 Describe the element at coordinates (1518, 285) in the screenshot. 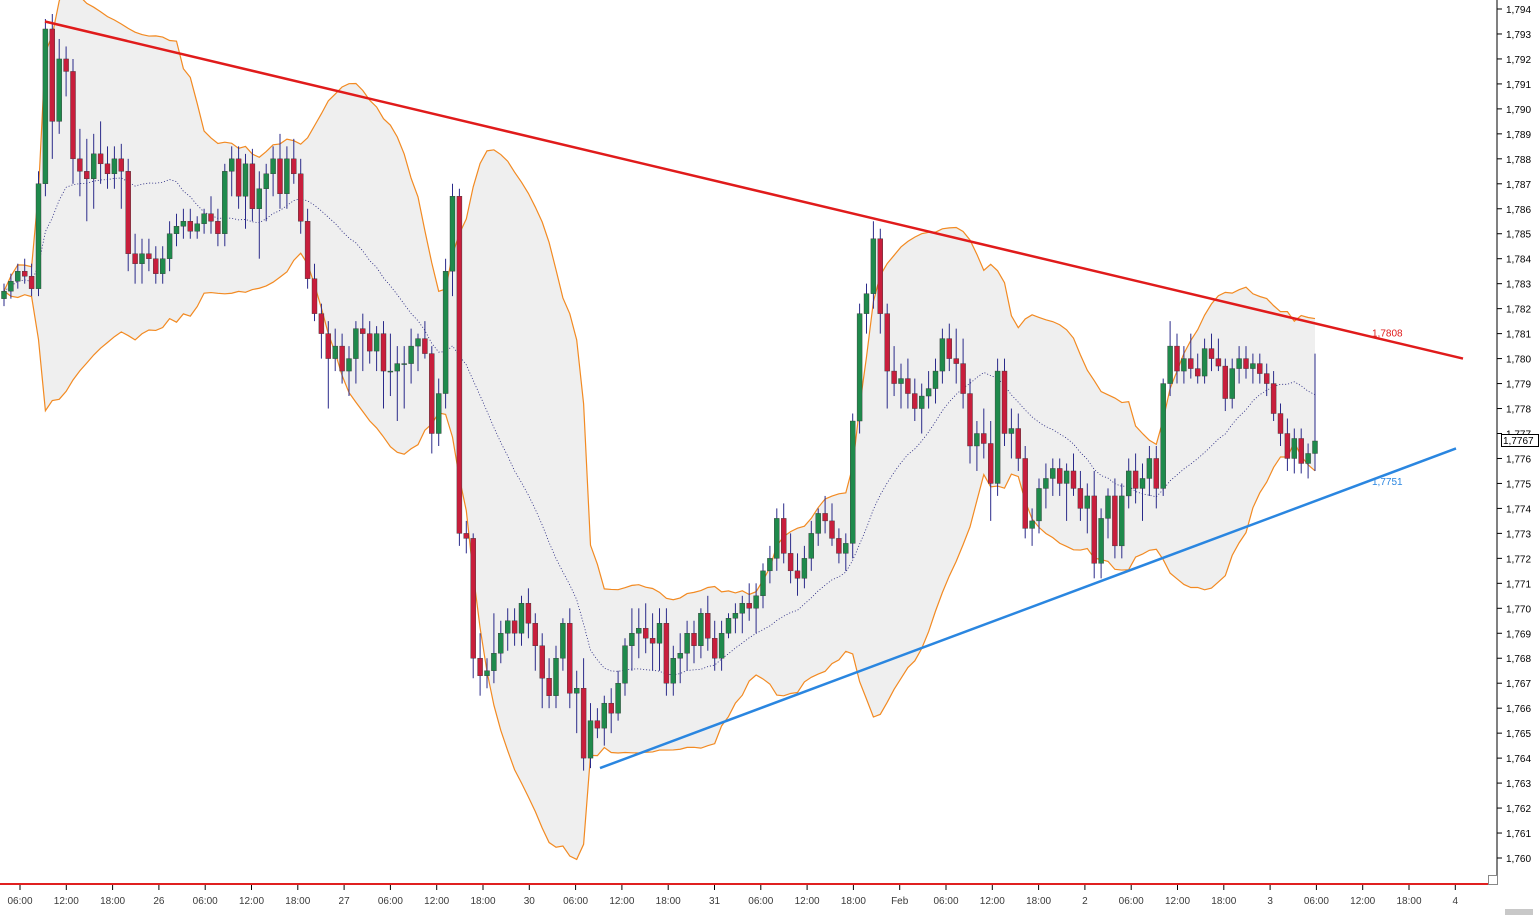

I see `y-tick-label: 1,783` at that location.